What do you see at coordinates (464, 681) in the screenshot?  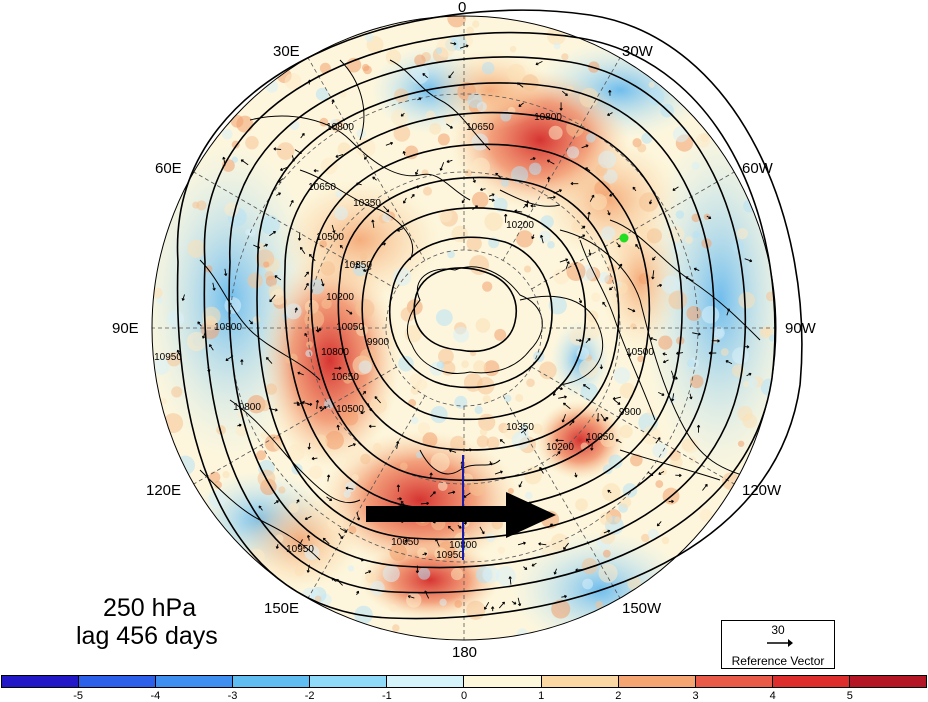 I see `colorbar` at bounding box center [464, 681].